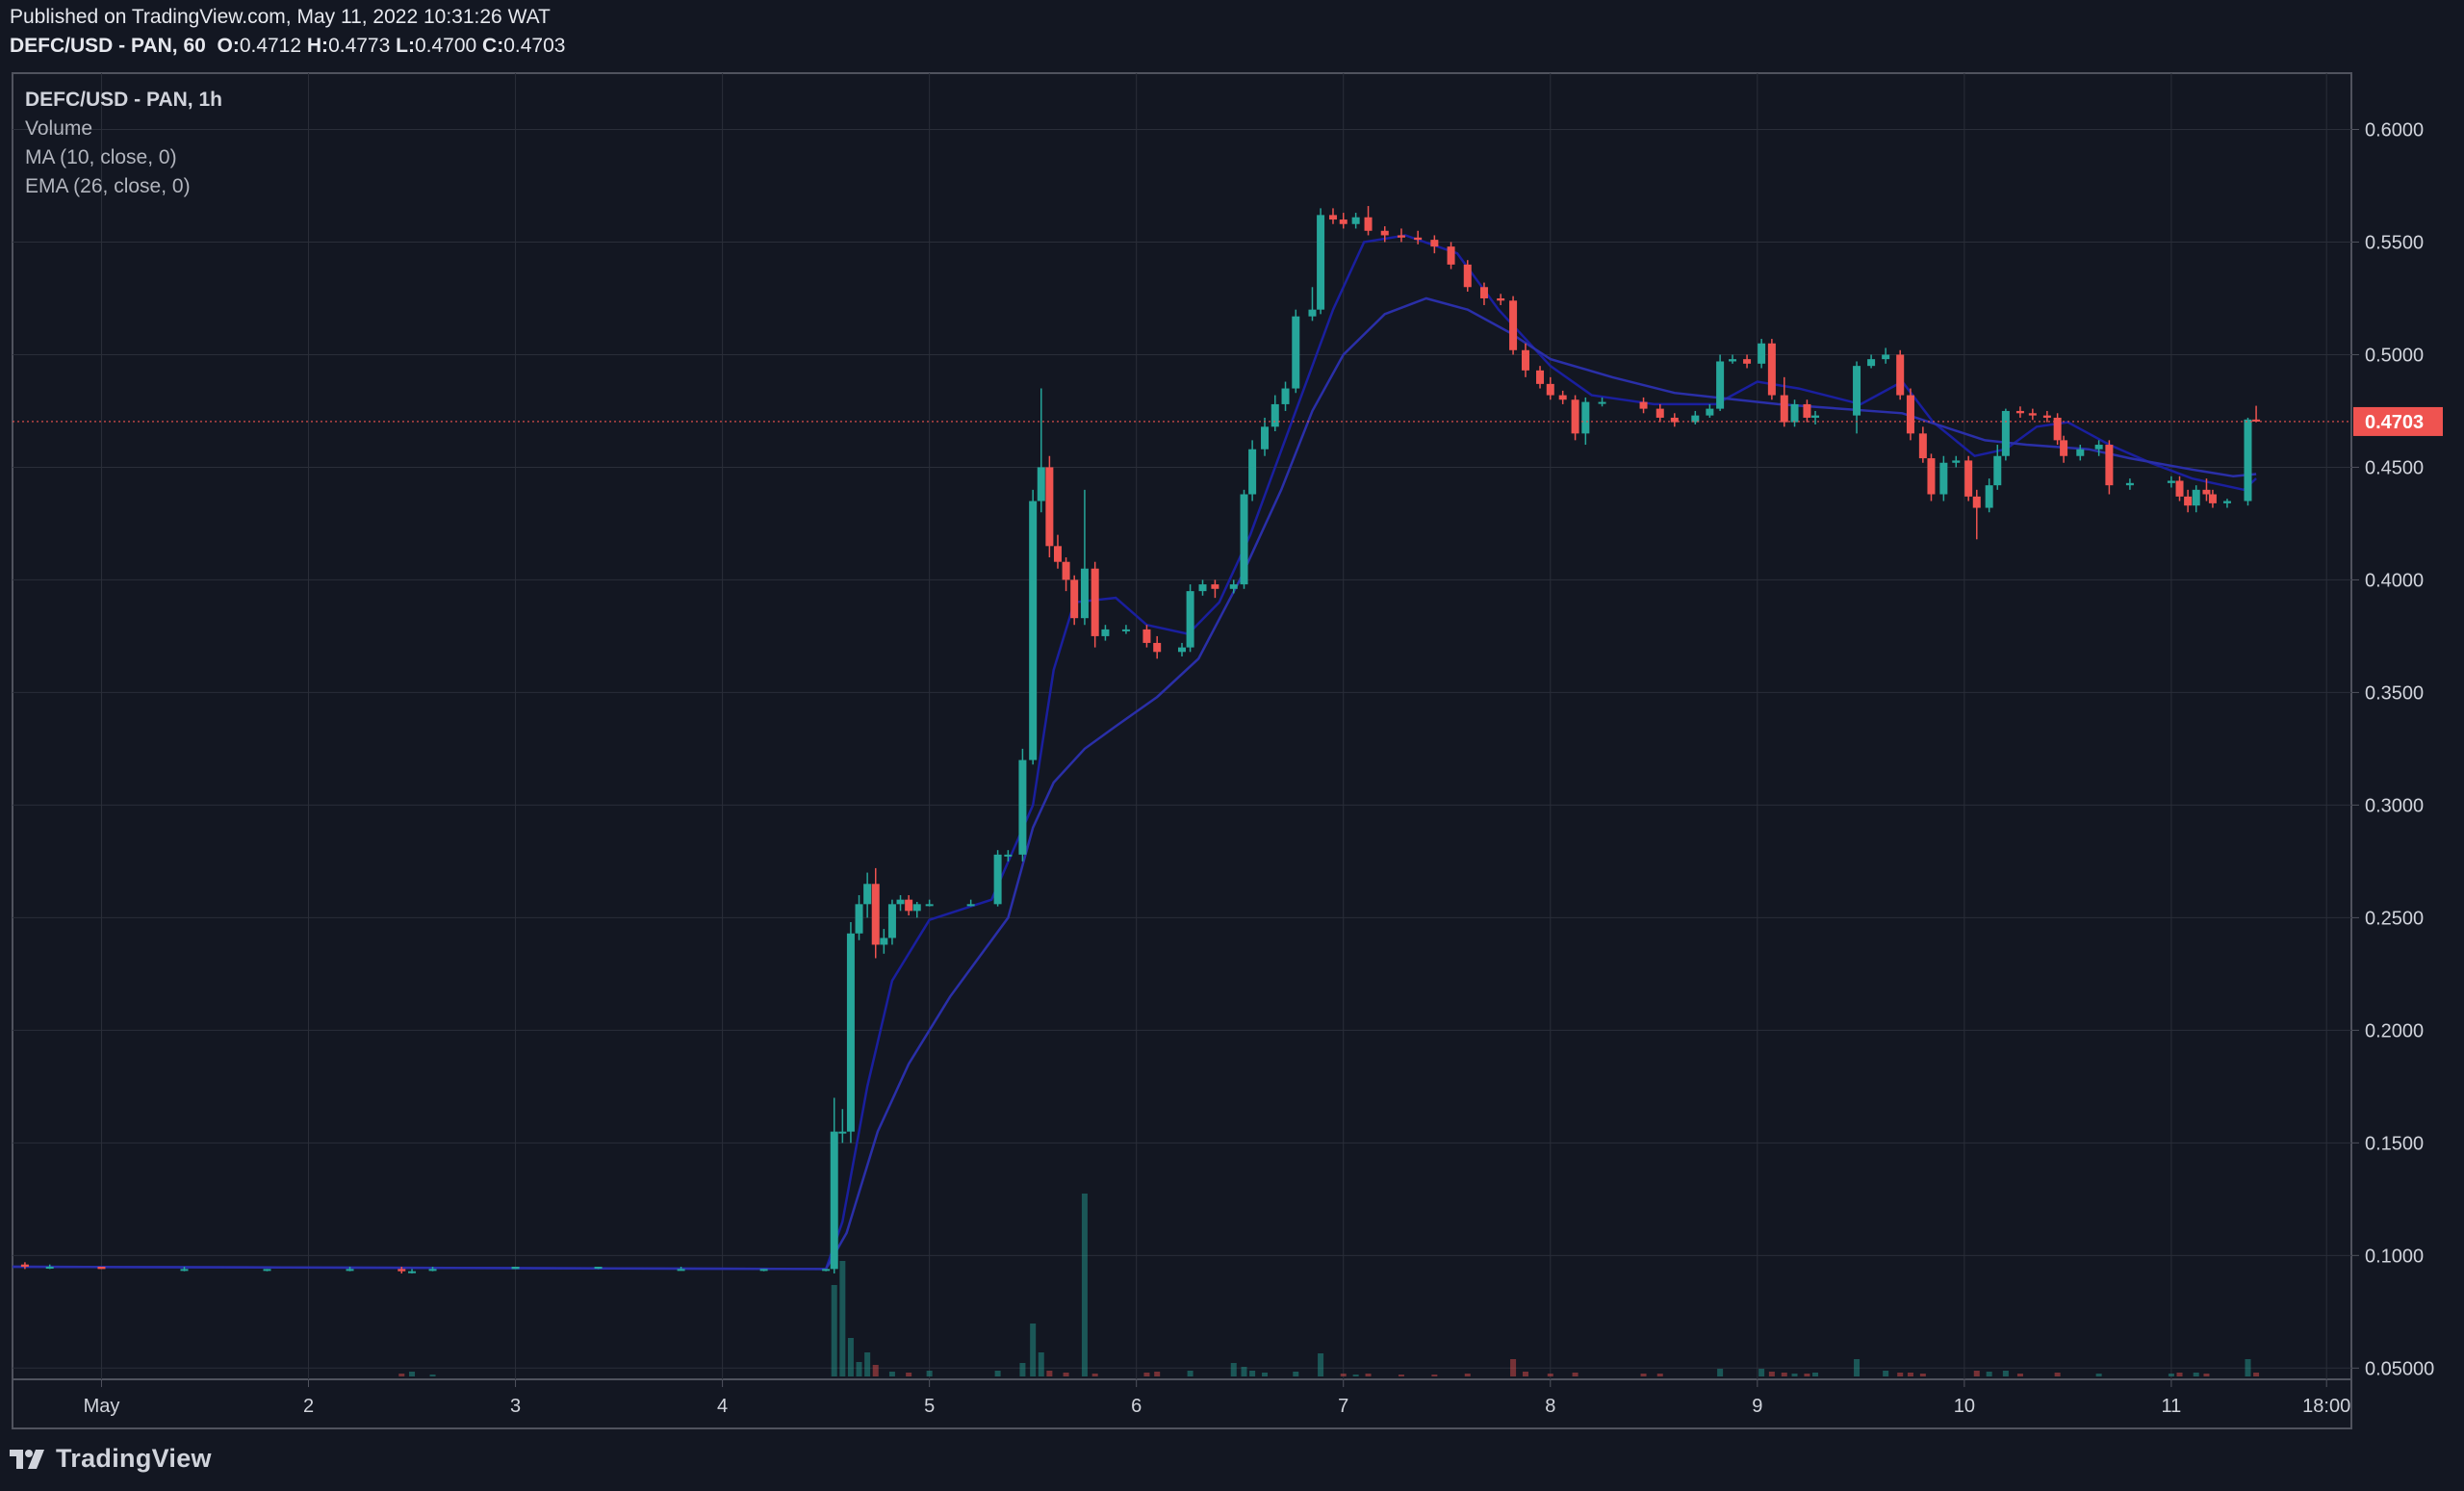 Image resolution: width=2464 pixels, height=1491 pixels. Describe the element at coordinates (1757, 1406) in the screenshot. I see `time-tick-label: 9` at that location.